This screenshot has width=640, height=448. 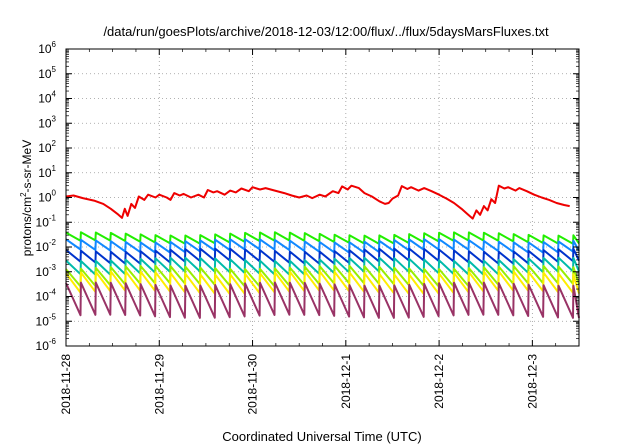 What do you see at coordinates (47, 197) in the screenshot?
I see `y-tick-label: 10⁰` at bounding box center [47, 197].